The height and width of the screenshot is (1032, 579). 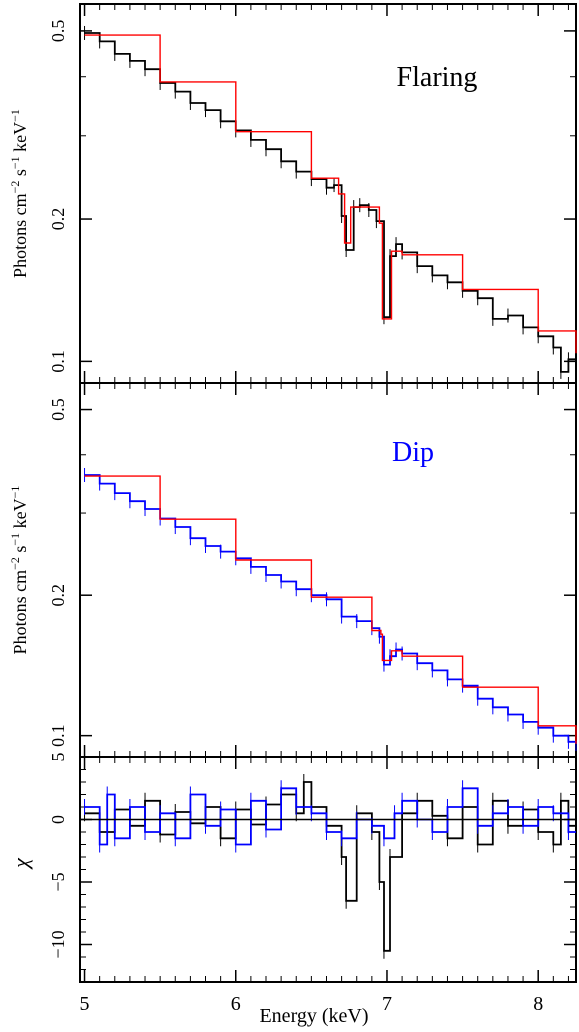 I want to click on y-tick-label: −5, so click(x=58, y=881).